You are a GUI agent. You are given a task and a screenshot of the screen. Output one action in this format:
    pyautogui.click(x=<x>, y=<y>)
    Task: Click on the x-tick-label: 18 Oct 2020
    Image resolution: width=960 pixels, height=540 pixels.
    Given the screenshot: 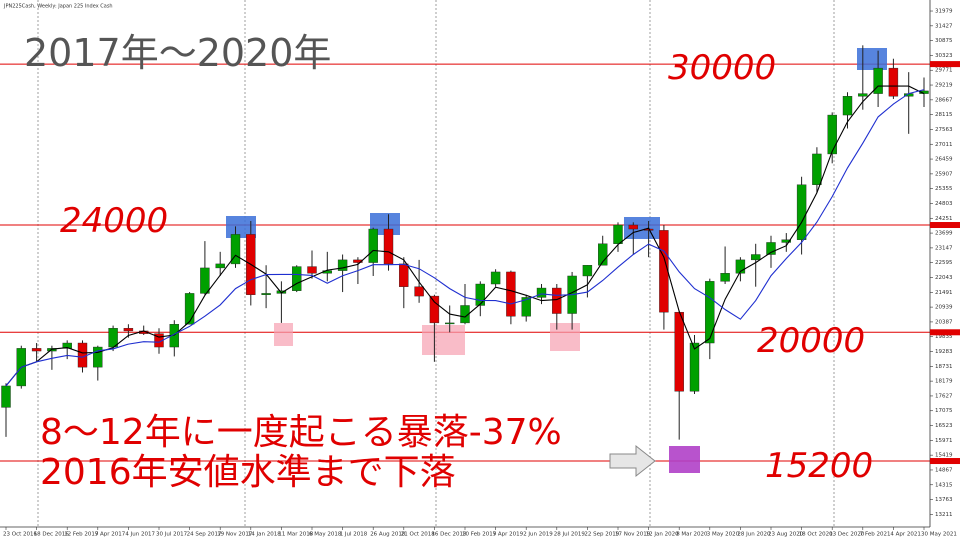 What is the action you would take?
    pyautogui.click(x=816, y=535)
    